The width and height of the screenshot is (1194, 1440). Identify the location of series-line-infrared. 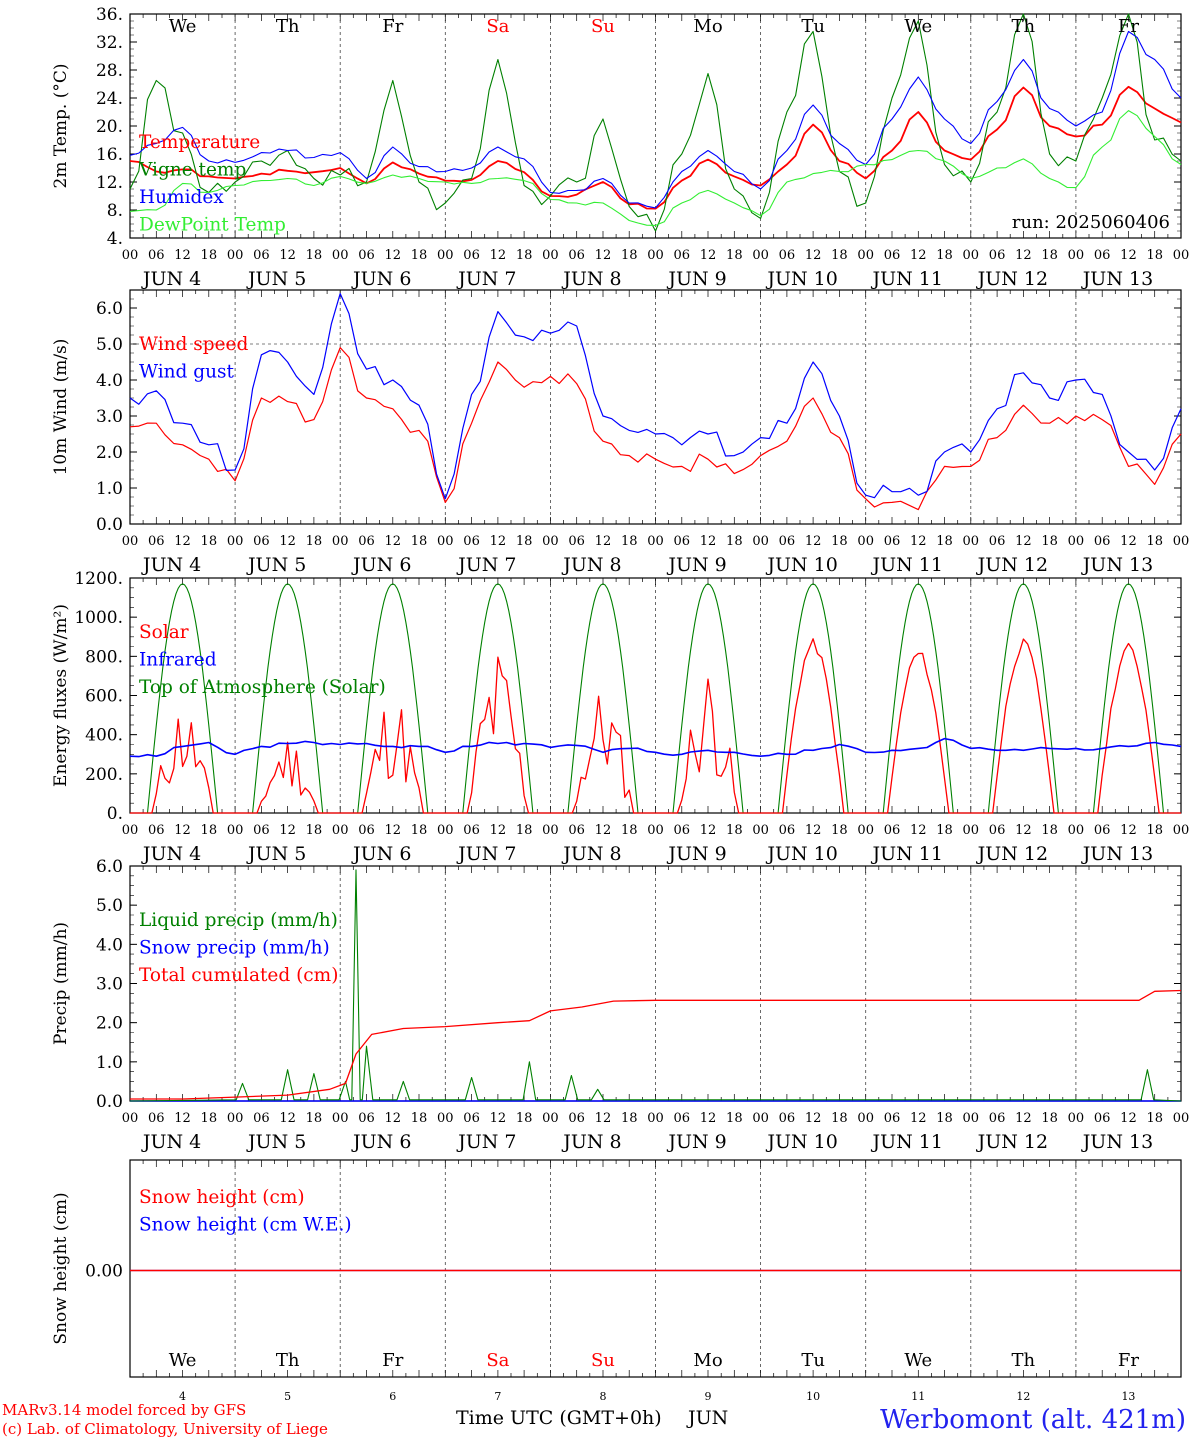
(655, 747).